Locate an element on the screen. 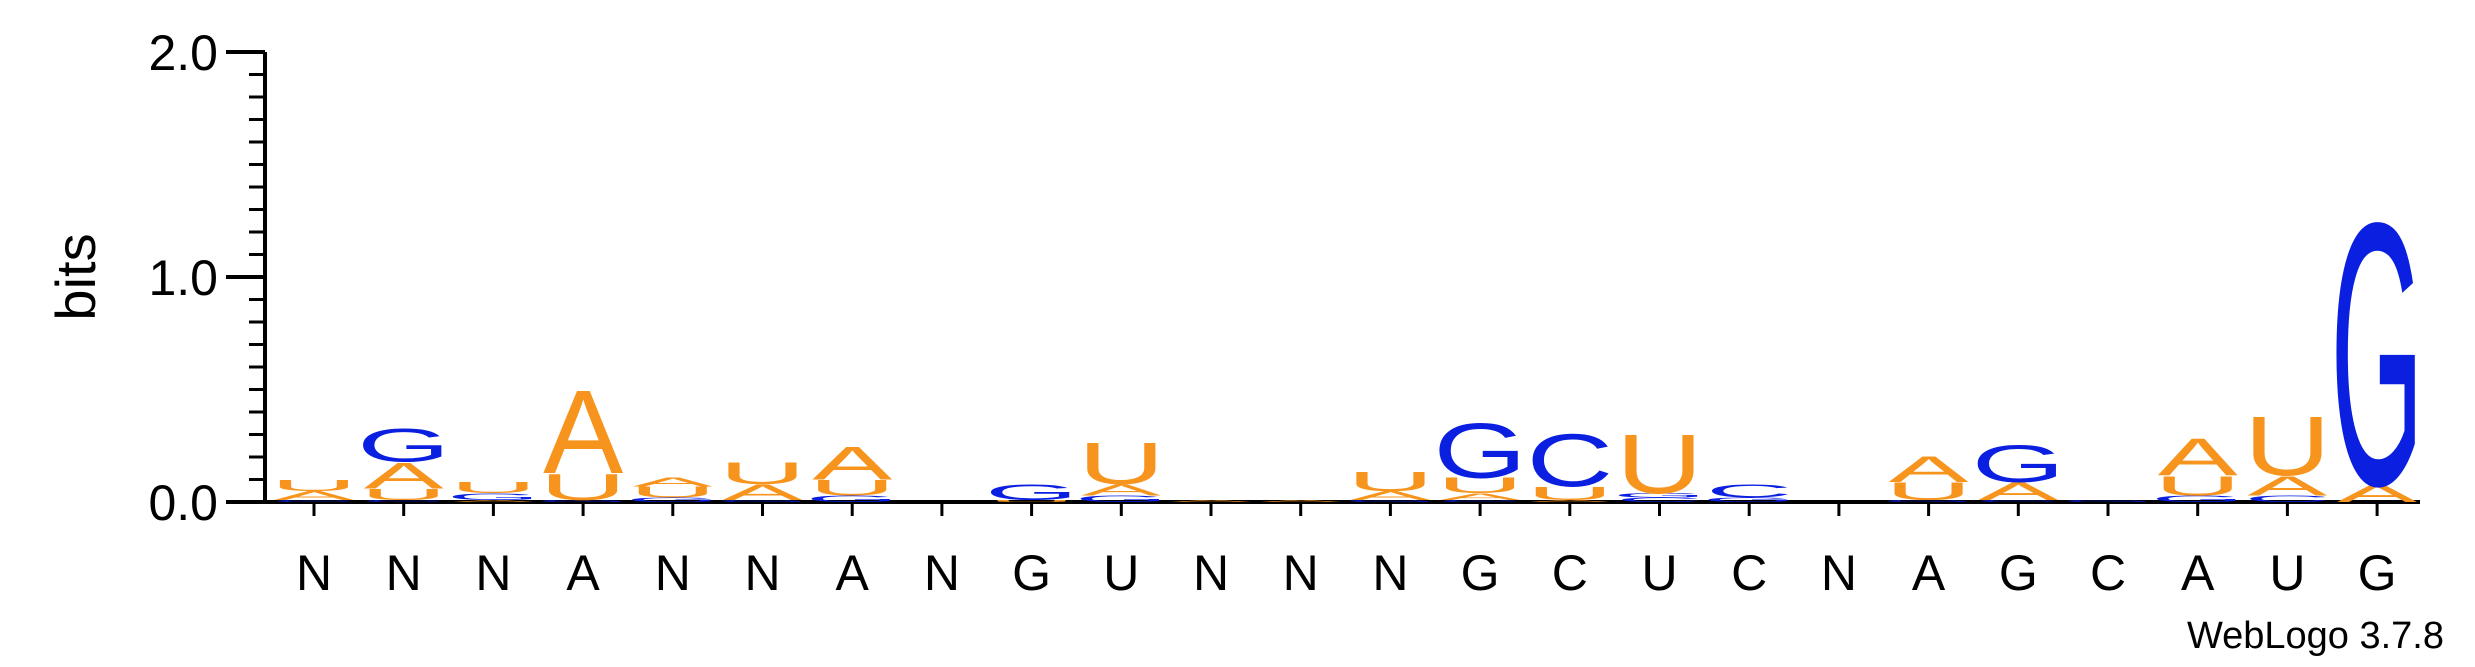 This screenshot has height=667, width=2475. y-axis: 0.0 1.0 2.0 bits is located at coordinates (155, 278).